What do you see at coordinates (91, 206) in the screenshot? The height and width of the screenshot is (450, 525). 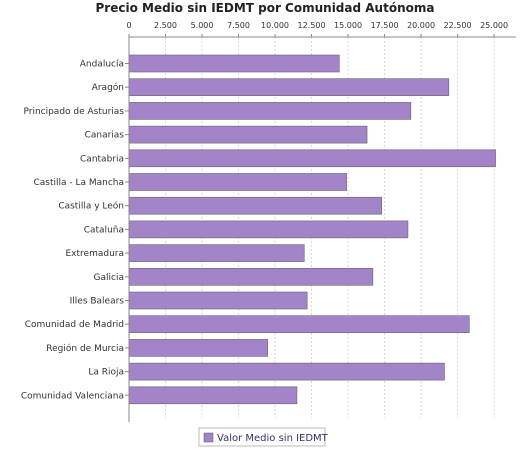 I see `category-label: Castilla y León` at bounding box center [91, 206].